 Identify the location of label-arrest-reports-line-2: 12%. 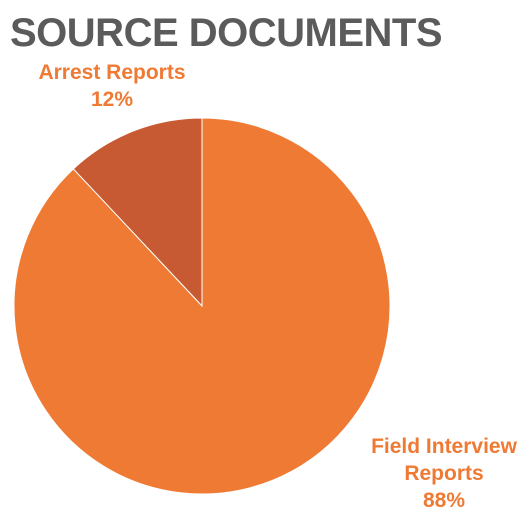
(112, 99).